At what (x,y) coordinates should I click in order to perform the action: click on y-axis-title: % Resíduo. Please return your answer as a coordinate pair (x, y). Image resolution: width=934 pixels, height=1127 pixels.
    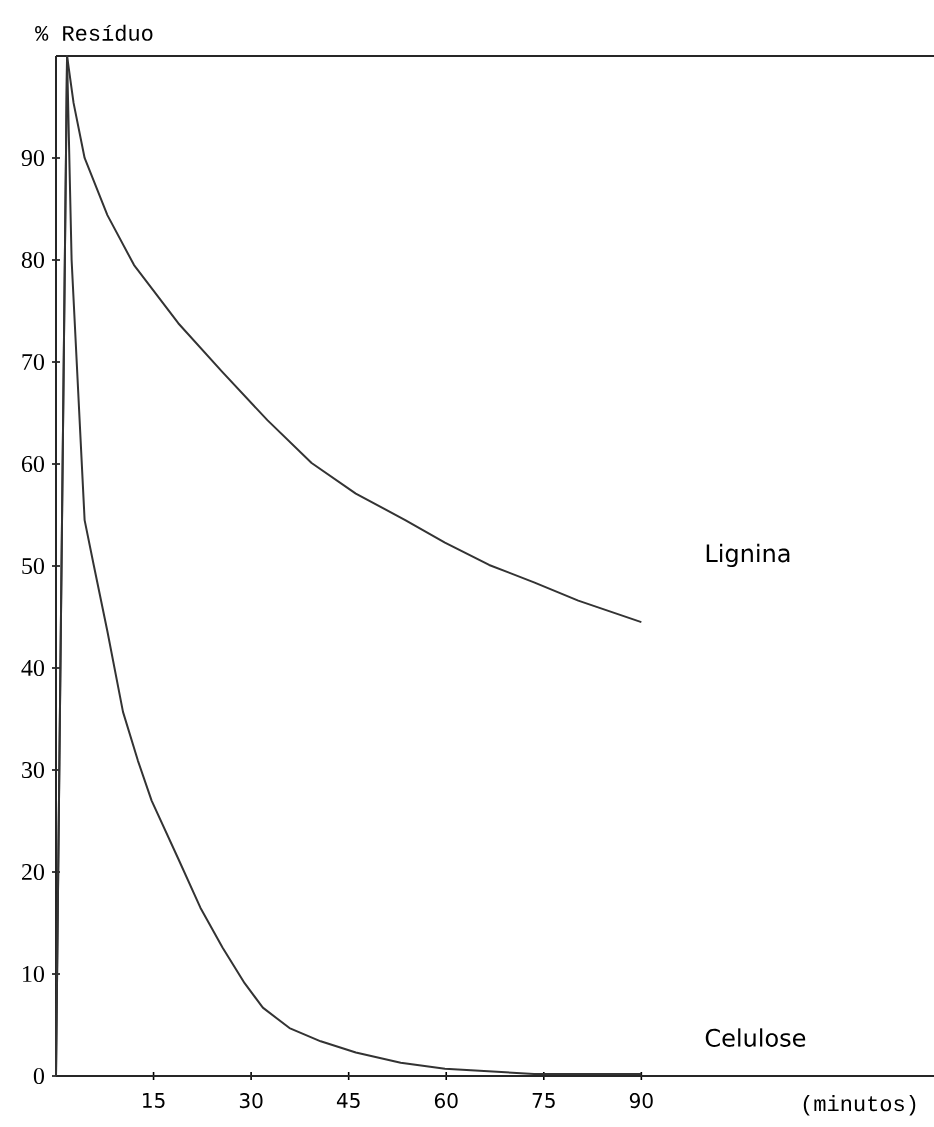
    Looking at the image, I should click on (94, 32).